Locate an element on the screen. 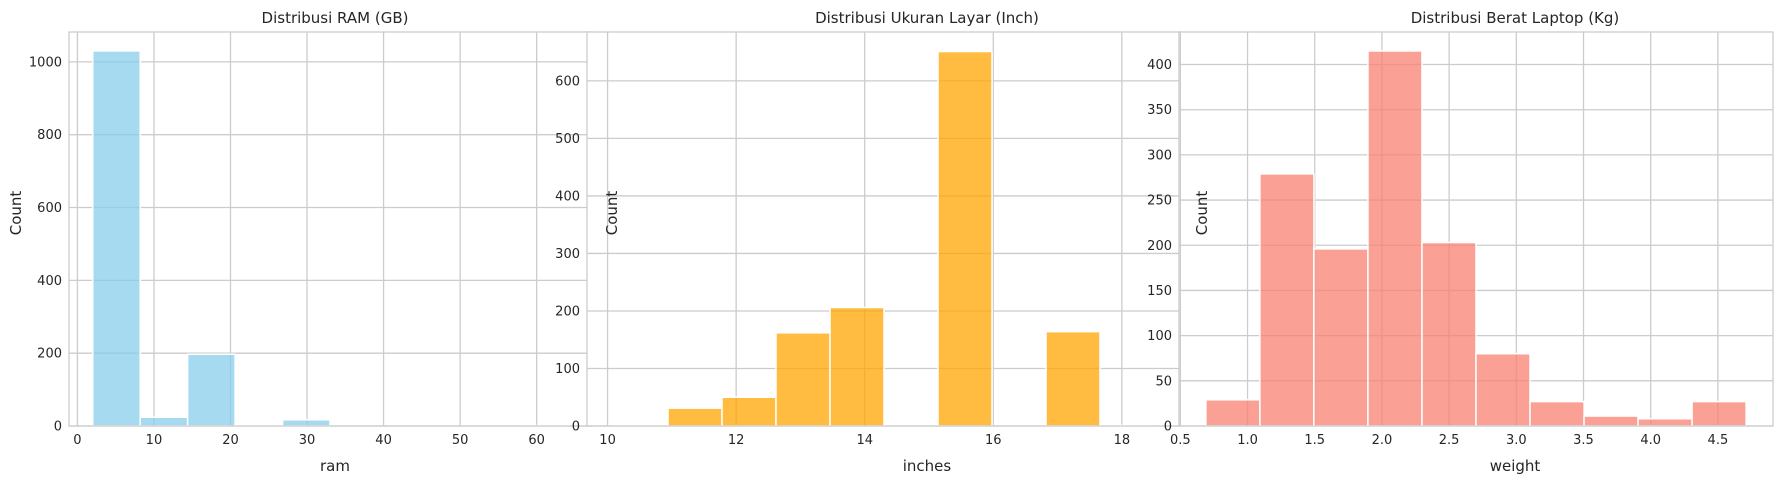  ram-x-tick-label: 50 is located at coordinates (460, 440).